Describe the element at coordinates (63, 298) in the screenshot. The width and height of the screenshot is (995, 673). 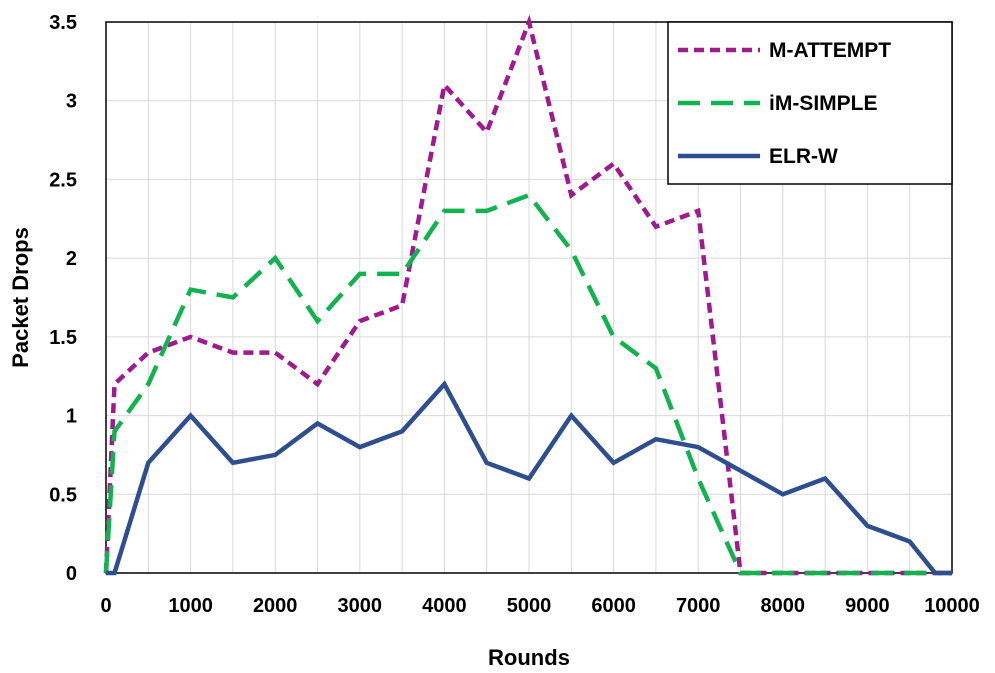
I see `y-axis-ticks: 0 0.5 1 1.5 2 2.5 3 3.5` at that location.